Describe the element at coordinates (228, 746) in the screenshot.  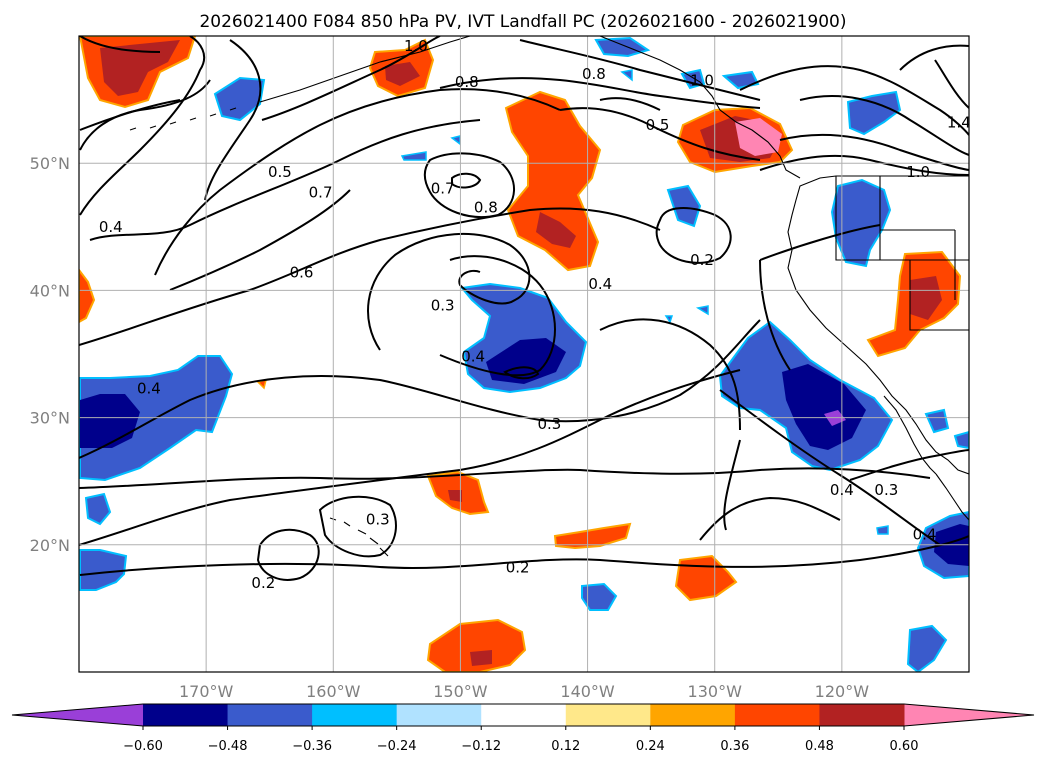
I see `colorbar-tick-label: −0.48` at that location.